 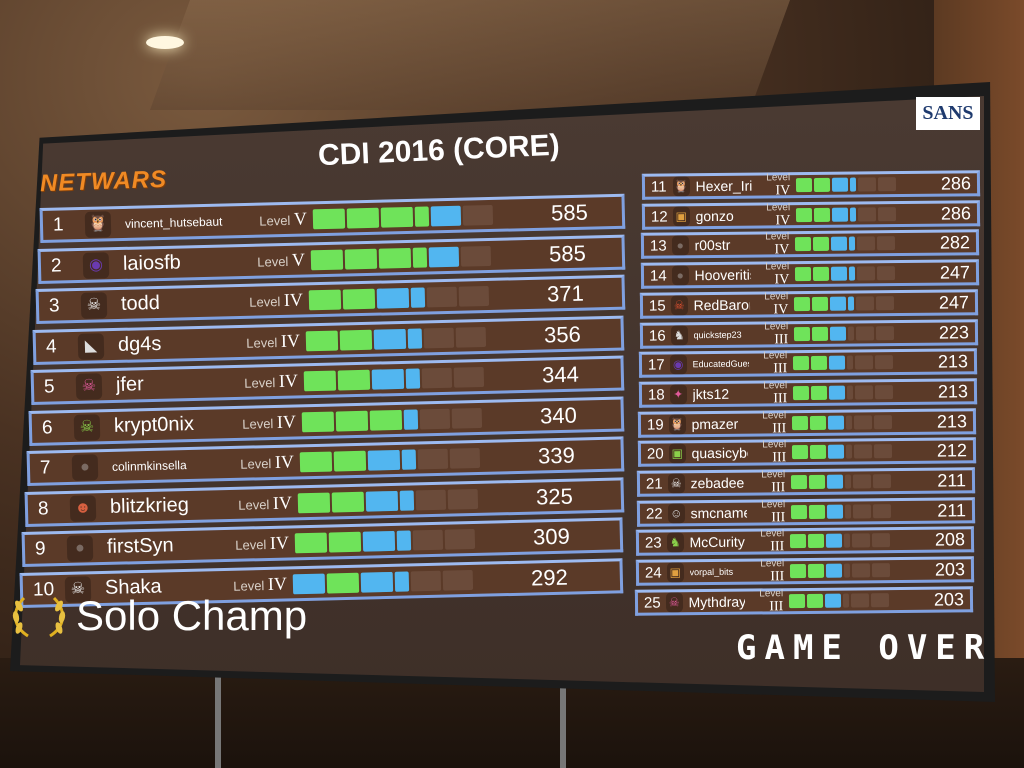 What do you see at coordinates (656, 394) in the screenshot?
I see `rank-number: 18` at bounding box center [656, 394].